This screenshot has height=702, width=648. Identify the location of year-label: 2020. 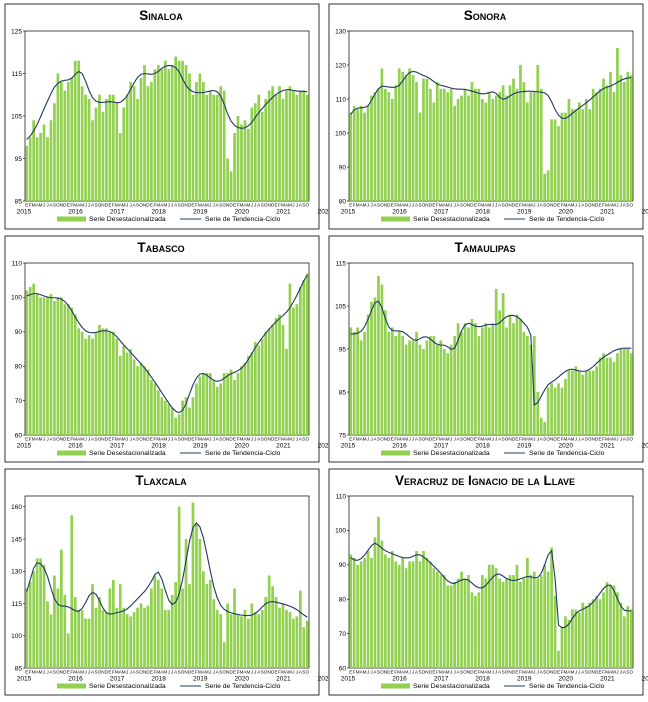
(242, 679).